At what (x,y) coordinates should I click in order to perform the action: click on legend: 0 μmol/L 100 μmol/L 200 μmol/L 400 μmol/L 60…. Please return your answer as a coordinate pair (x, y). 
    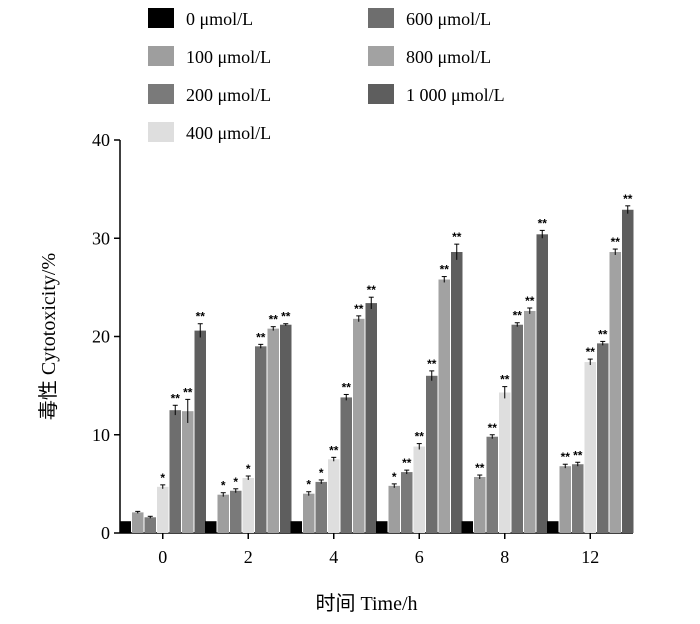
    Looking at the image, I should click on (326, 75).